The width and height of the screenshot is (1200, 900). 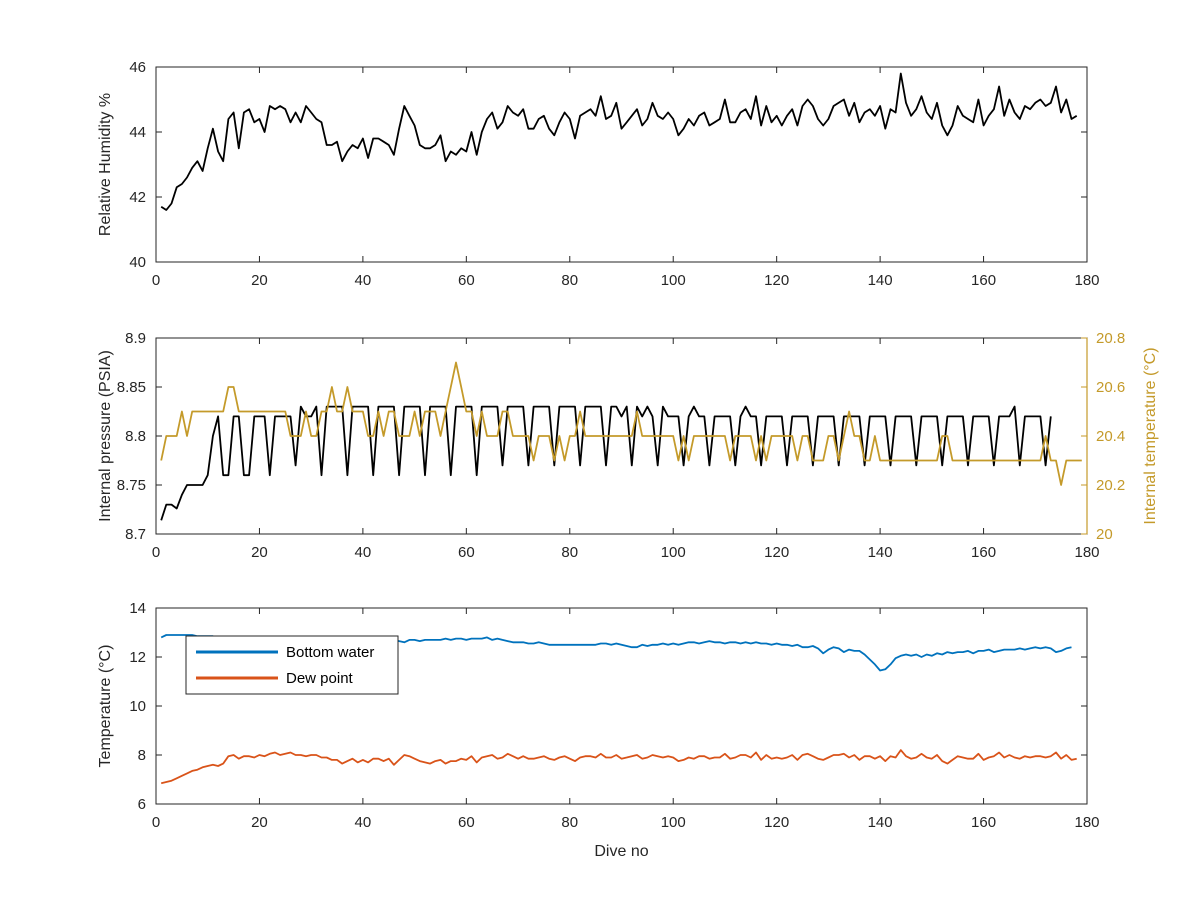 I want to click on y-right-tick-label: 20.4, so click(x=1110, y=436).